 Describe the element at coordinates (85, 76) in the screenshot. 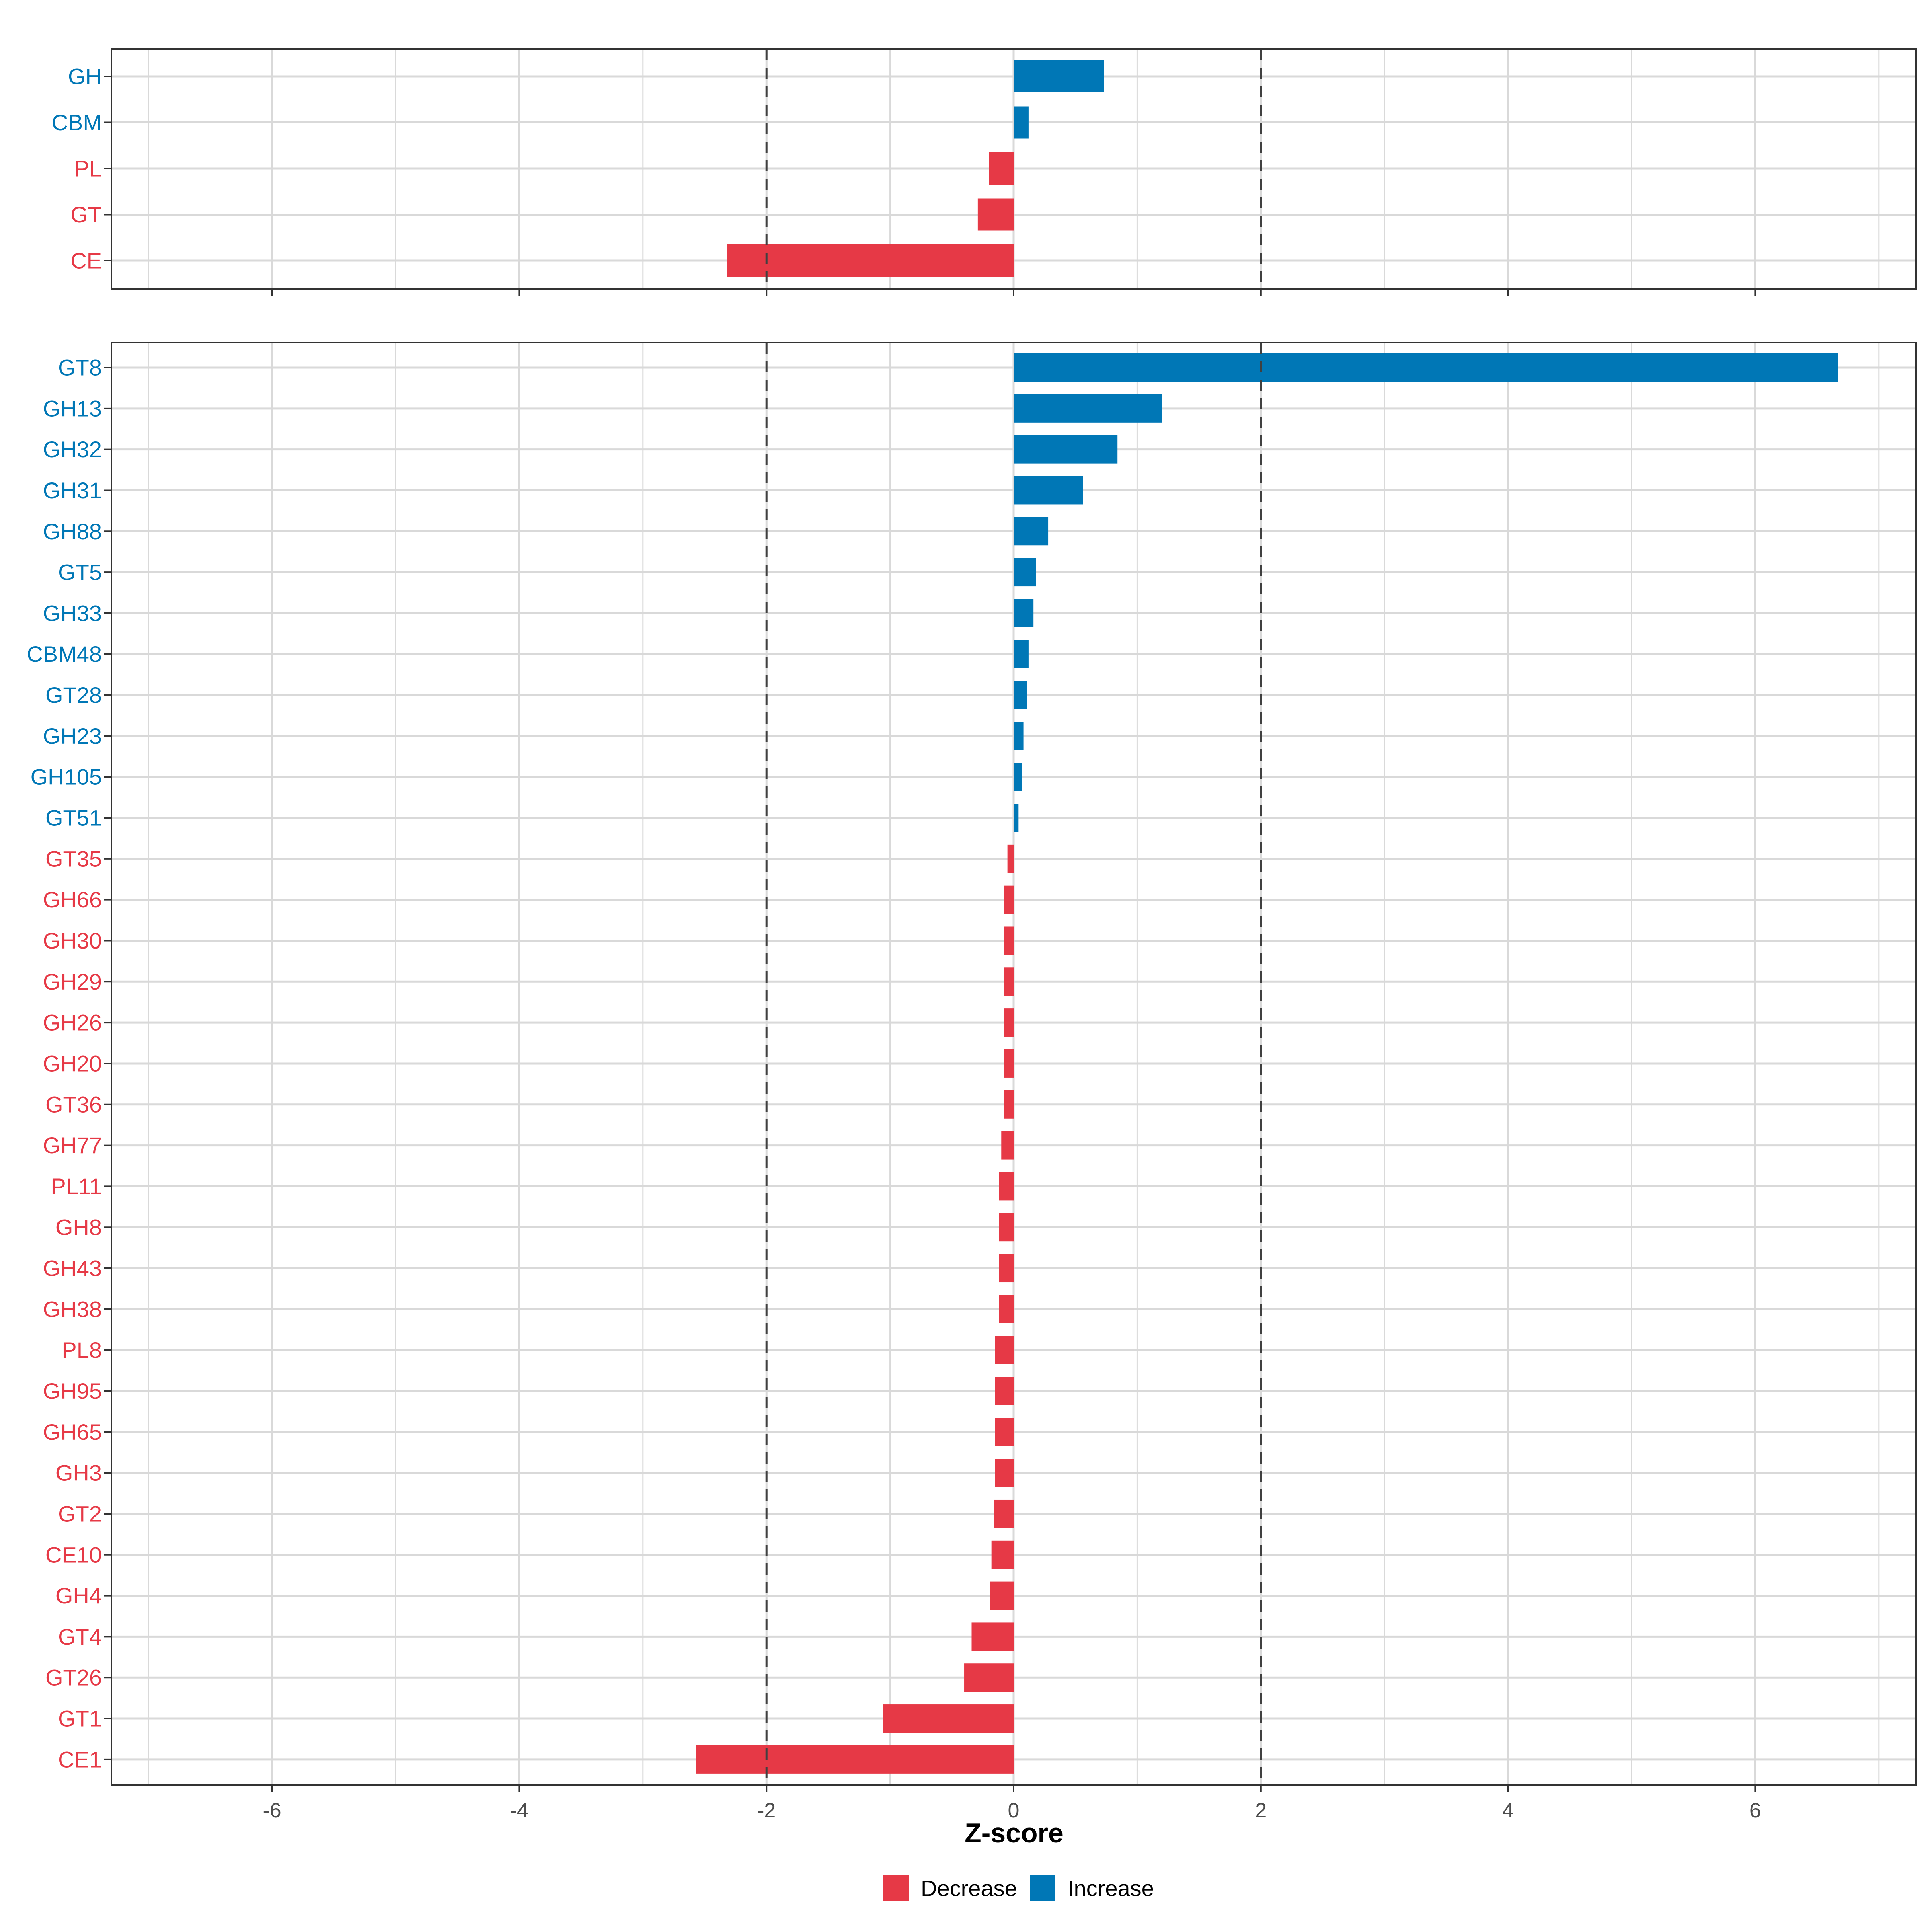

I see `category-label: GH` at that location.